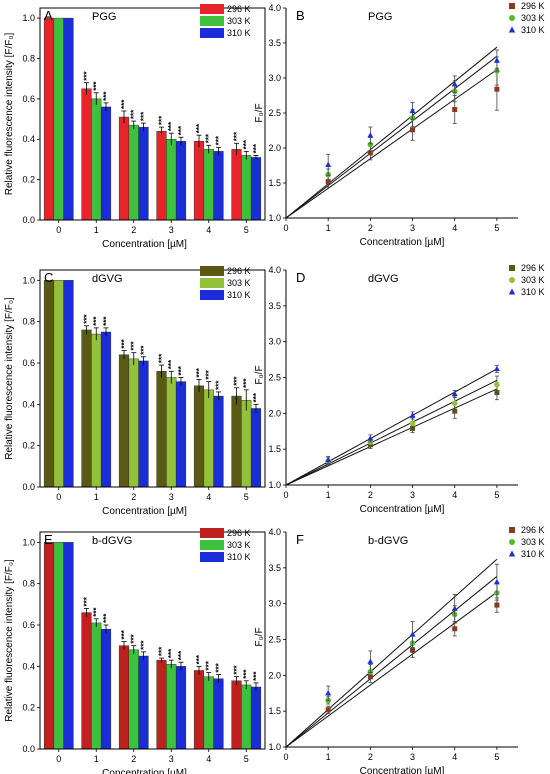 The height and width of the screenshot is (774, 550). Describe the element at coordinates (274, 568) in the screenshot. I see `y-tick-label: 3.5` at that location.